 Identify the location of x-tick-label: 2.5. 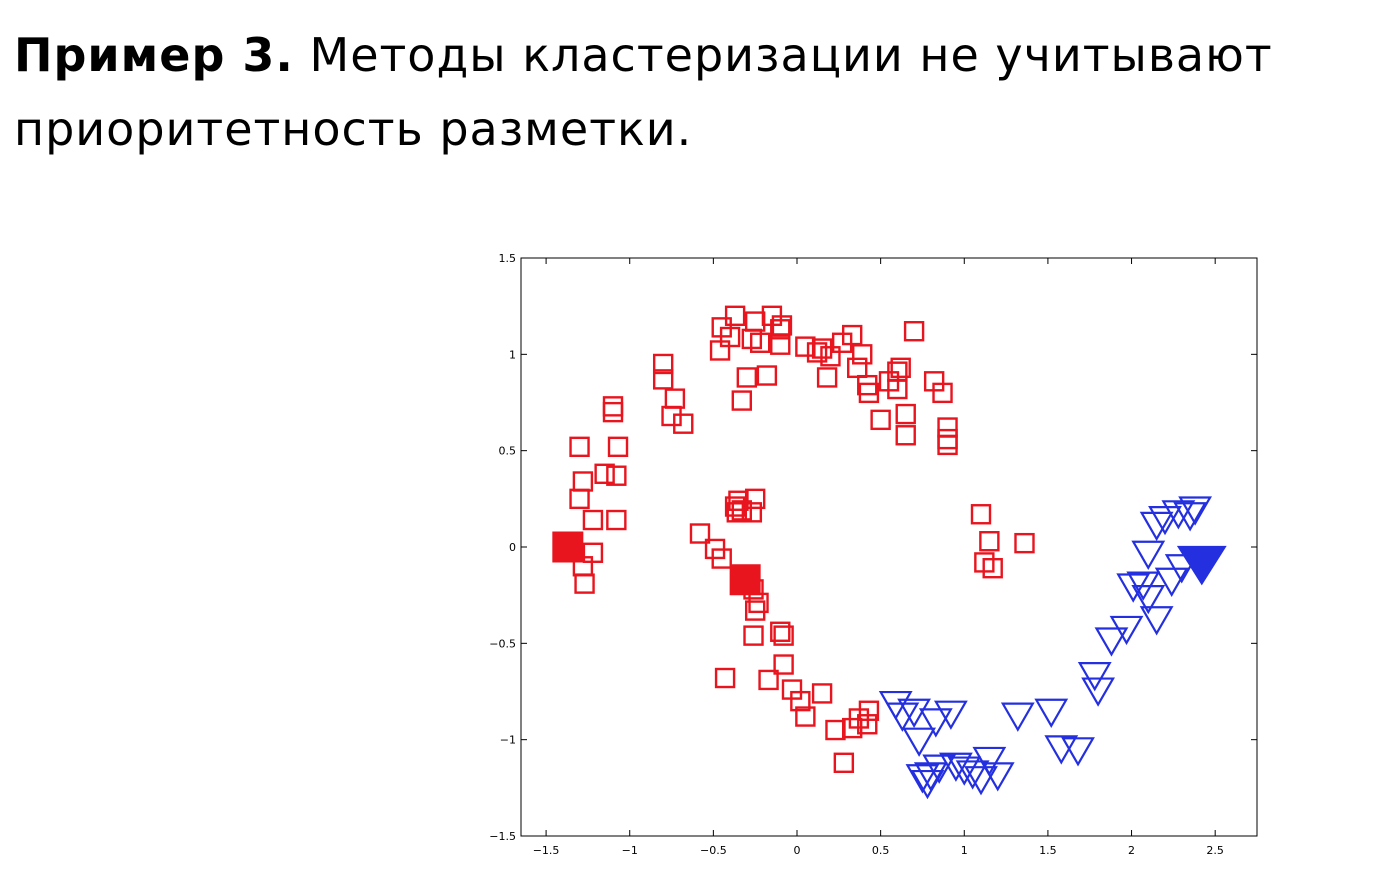
(1215, 850).